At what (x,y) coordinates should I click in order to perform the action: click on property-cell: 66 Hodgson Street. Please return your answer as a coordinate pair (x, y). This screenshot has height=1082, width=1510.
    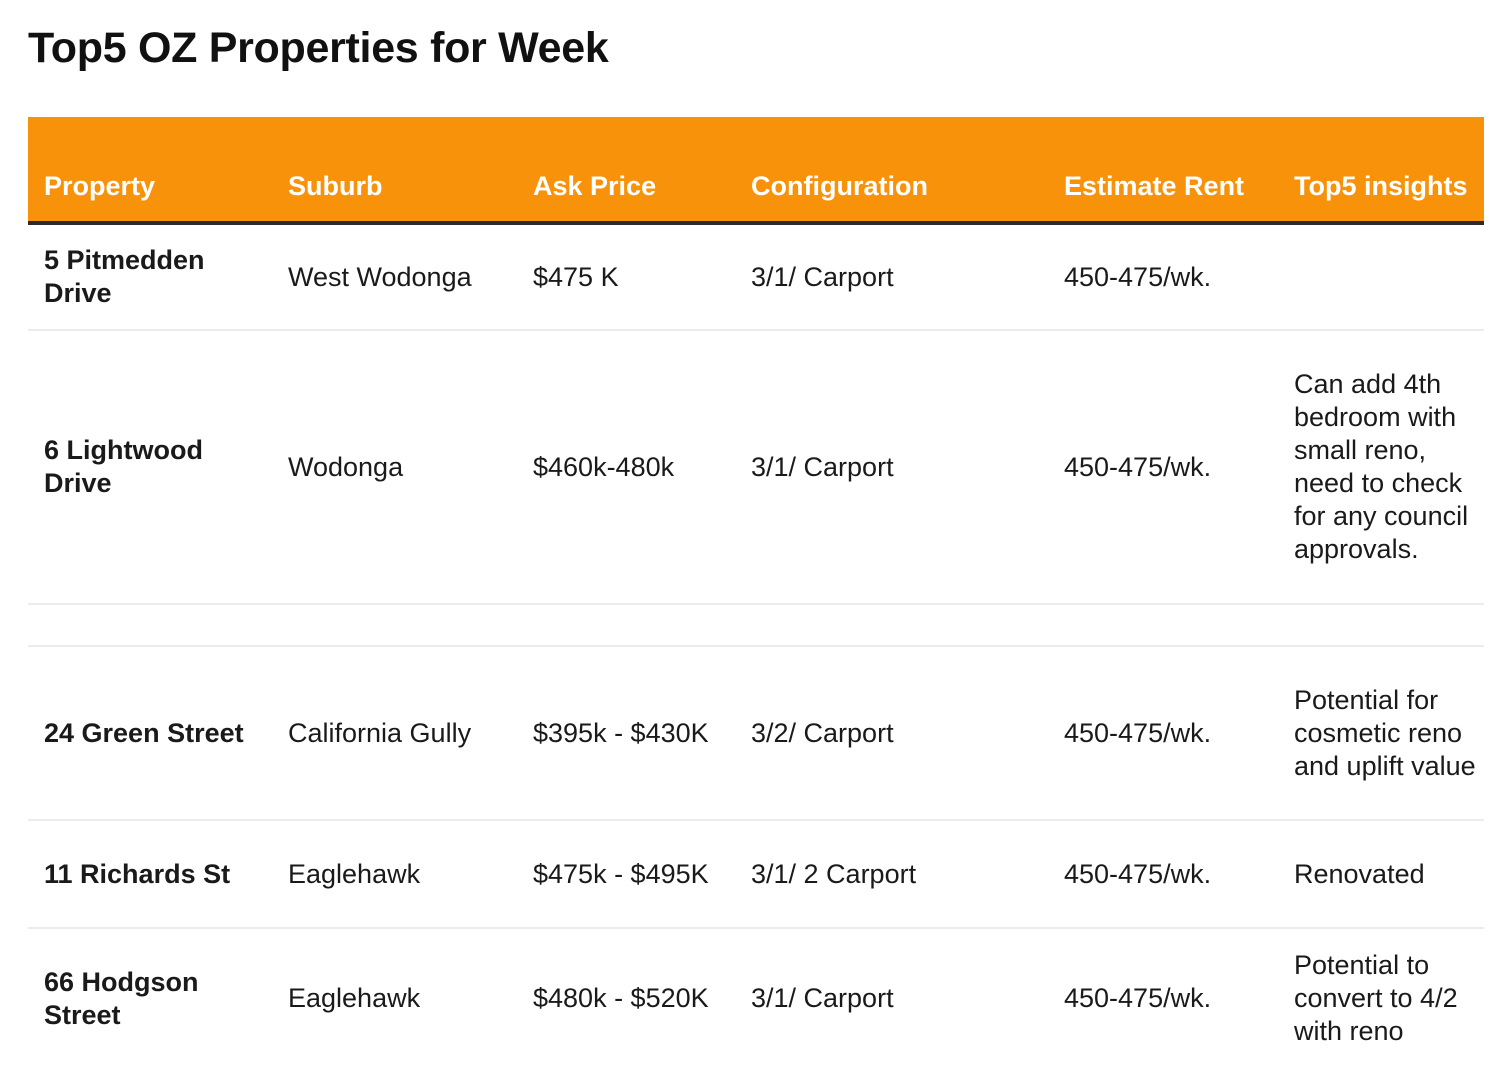
    Looking at the image, I should click on (121, 998).